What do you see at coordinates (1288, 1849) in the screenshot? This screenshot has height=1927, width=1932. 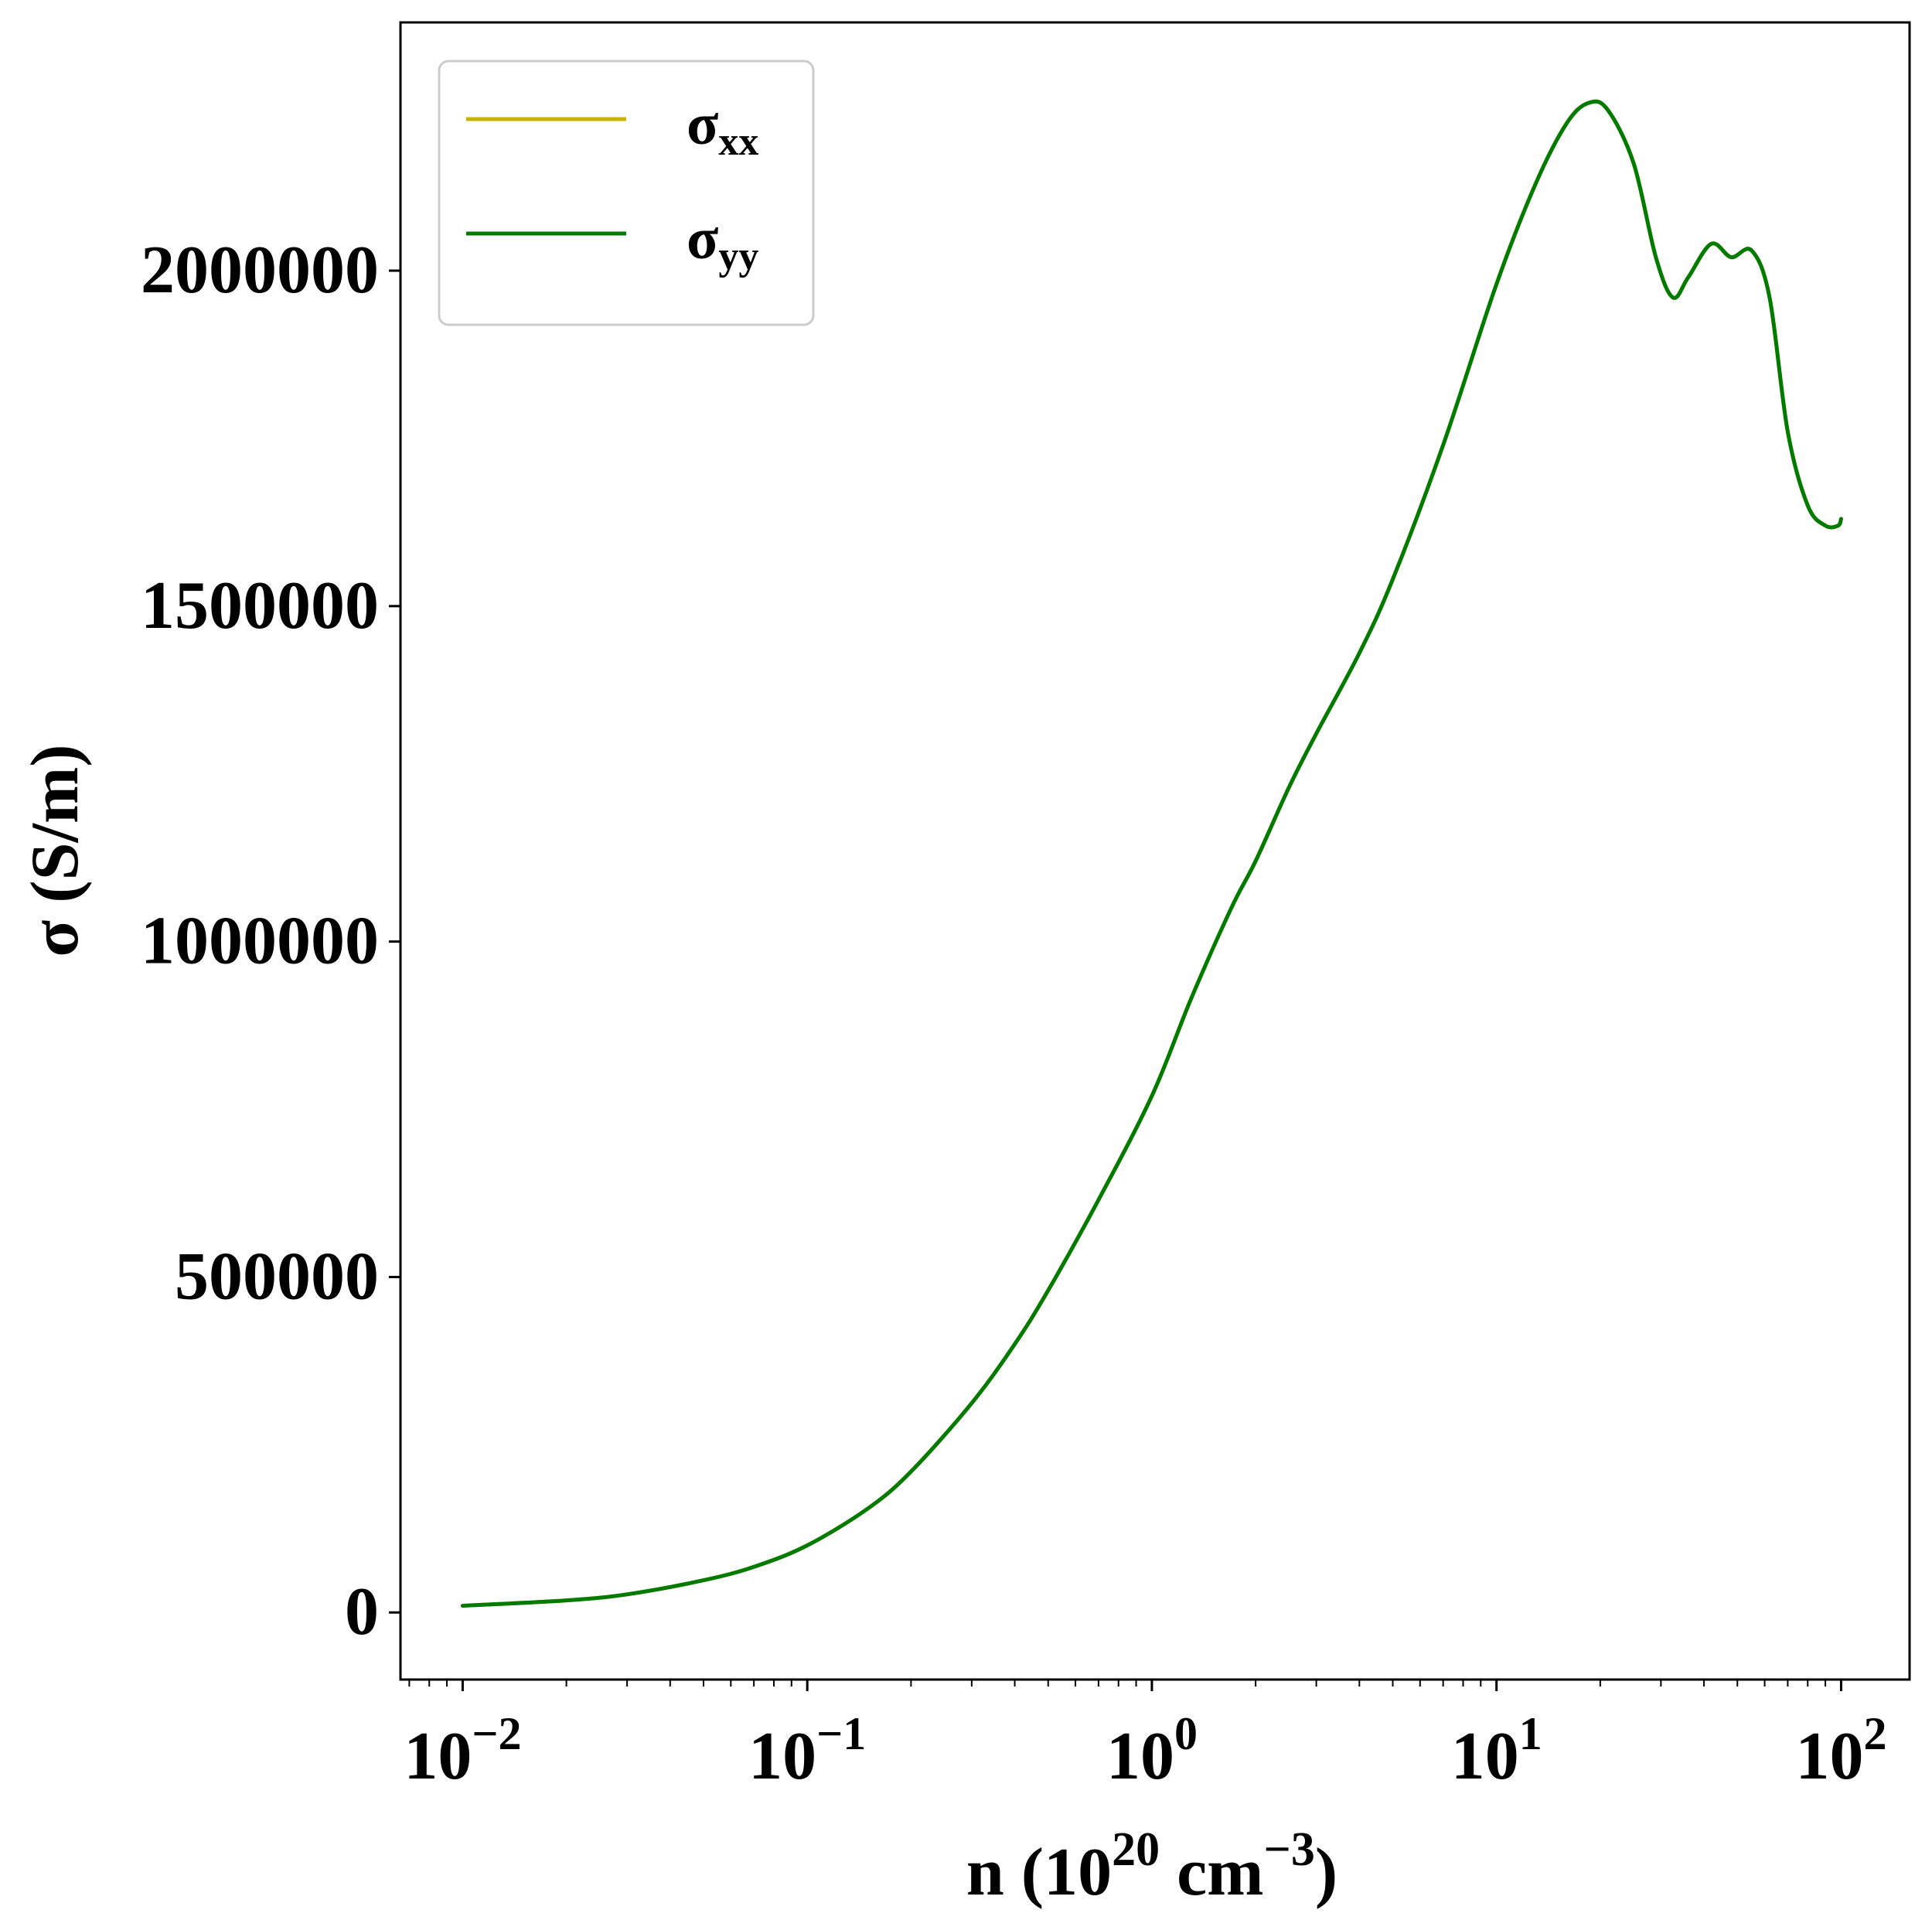 I see `x-axis-label-exponent-2: −3` at bounding box center [1288, 1849].